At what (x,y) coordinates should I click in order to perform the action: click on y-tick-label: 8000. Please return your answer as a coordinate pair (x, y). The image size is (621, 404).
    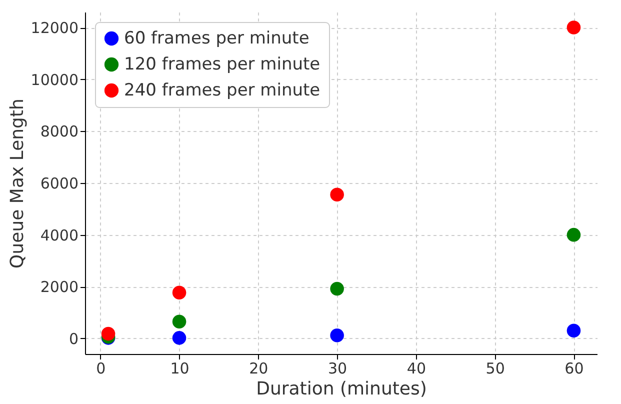
    Looking at the image, I should click on (59, 131).